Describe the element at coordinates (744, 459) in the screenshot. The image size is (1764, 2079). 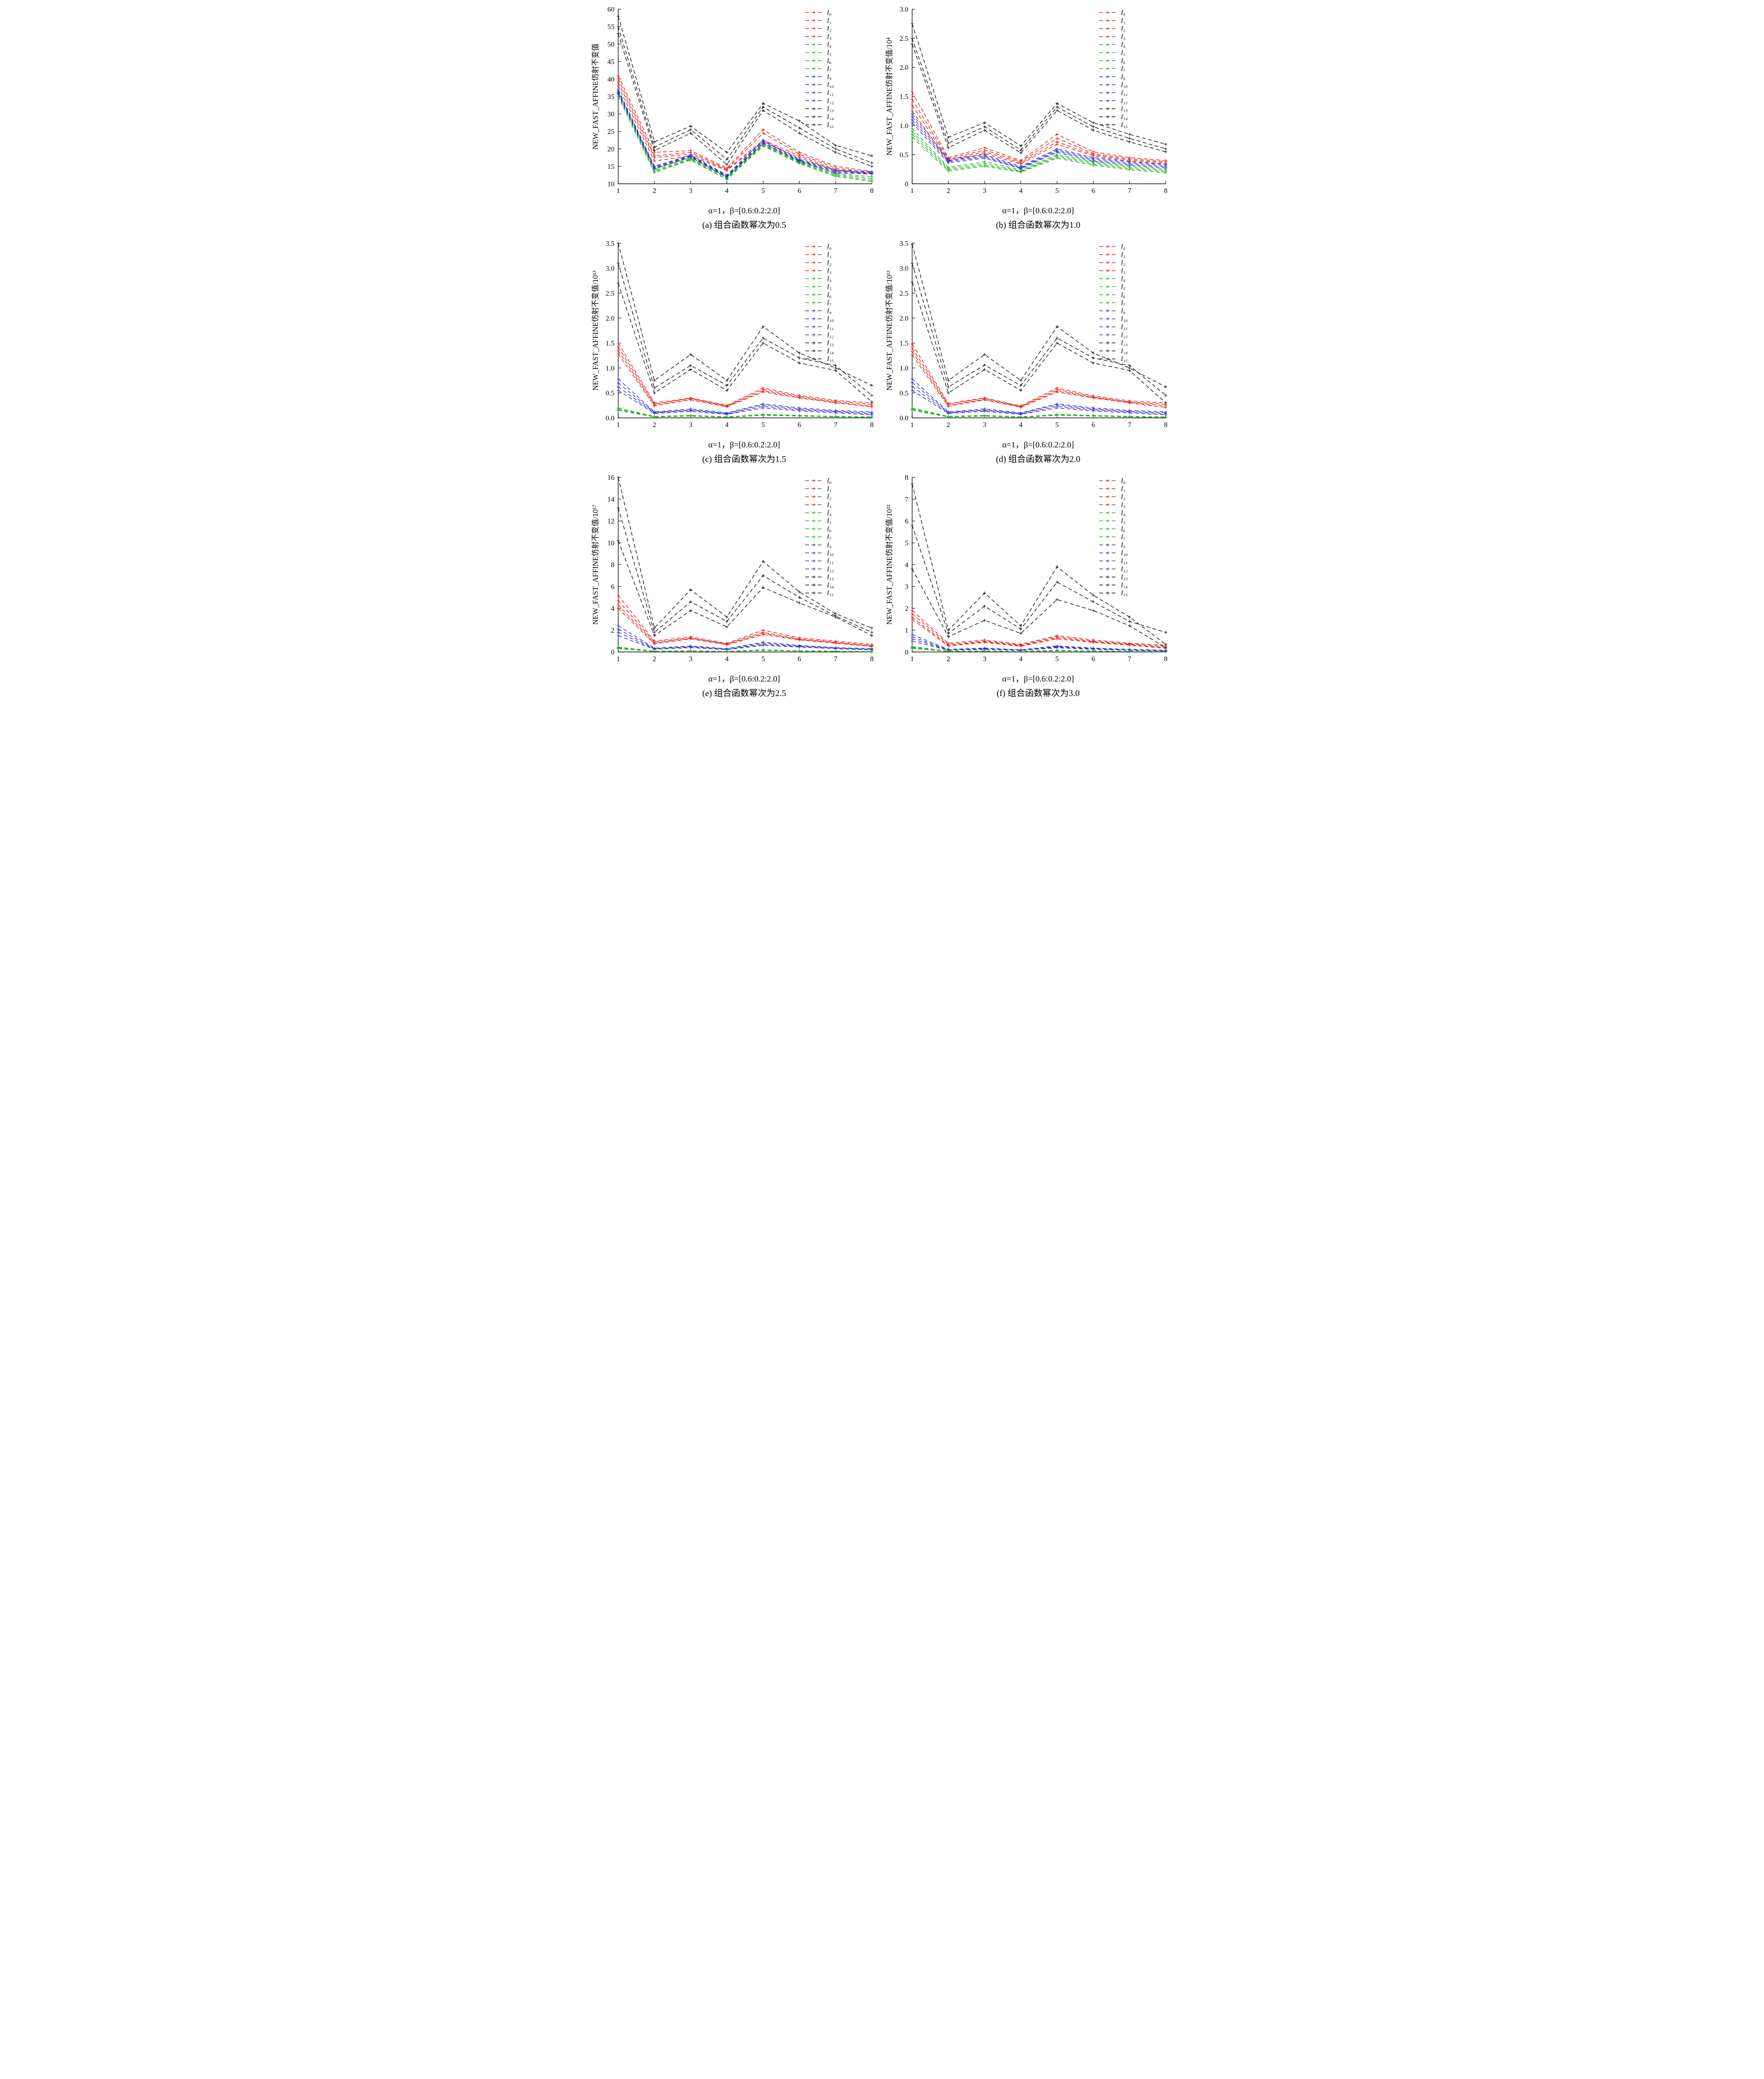
I see `caption-c: (c) 组合函数幂次为1.5` at that location.